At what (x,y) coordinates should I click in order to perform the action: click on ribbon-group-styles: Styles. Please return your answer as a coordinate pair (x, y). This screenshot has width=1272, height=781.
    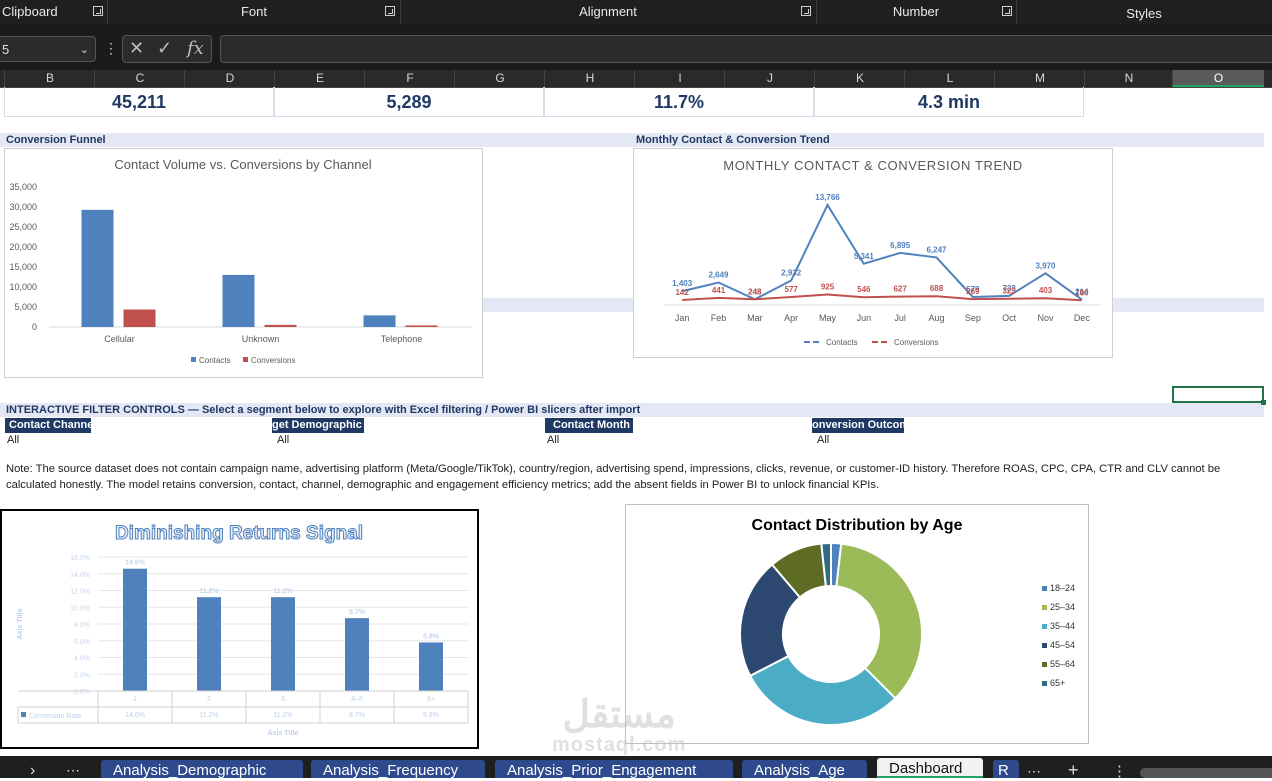
    Looking at the image, I should click on (1144, 14).